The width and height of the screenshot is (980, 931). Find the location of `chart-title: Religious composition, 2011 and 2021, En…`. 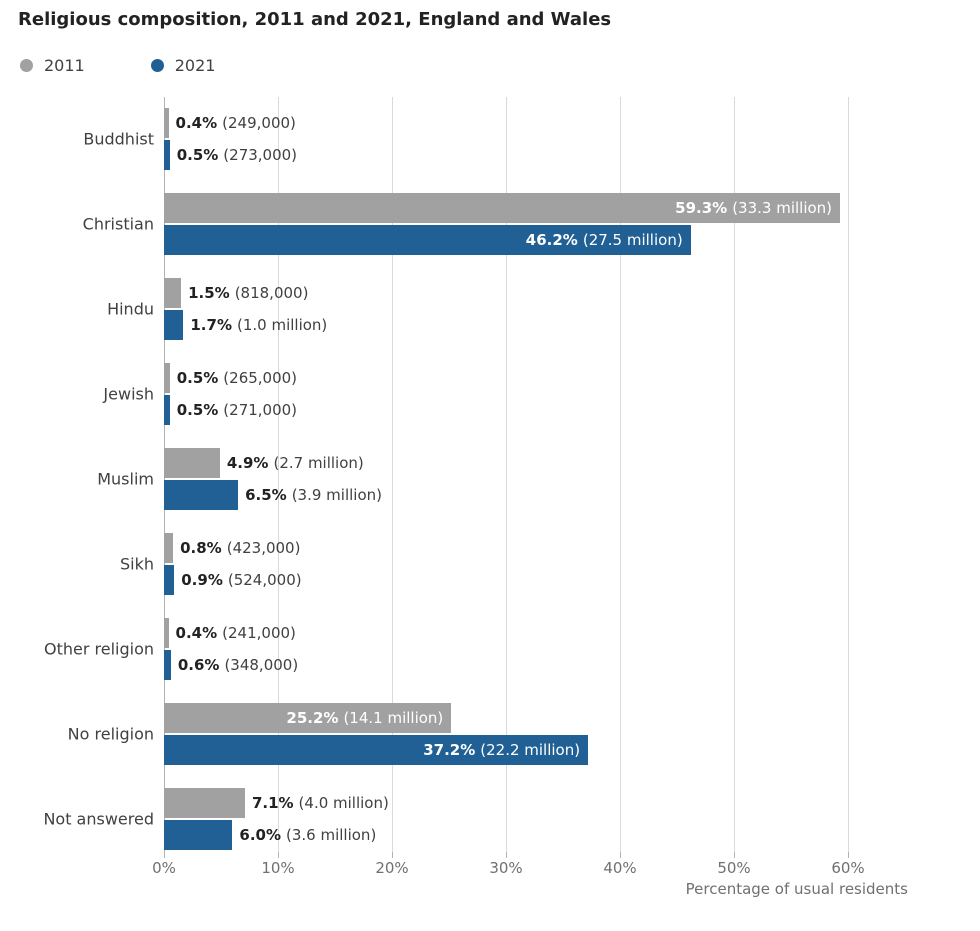

chart-title: Religious composition, 2011 and 2021, En… is located at coordinates (315, 19).